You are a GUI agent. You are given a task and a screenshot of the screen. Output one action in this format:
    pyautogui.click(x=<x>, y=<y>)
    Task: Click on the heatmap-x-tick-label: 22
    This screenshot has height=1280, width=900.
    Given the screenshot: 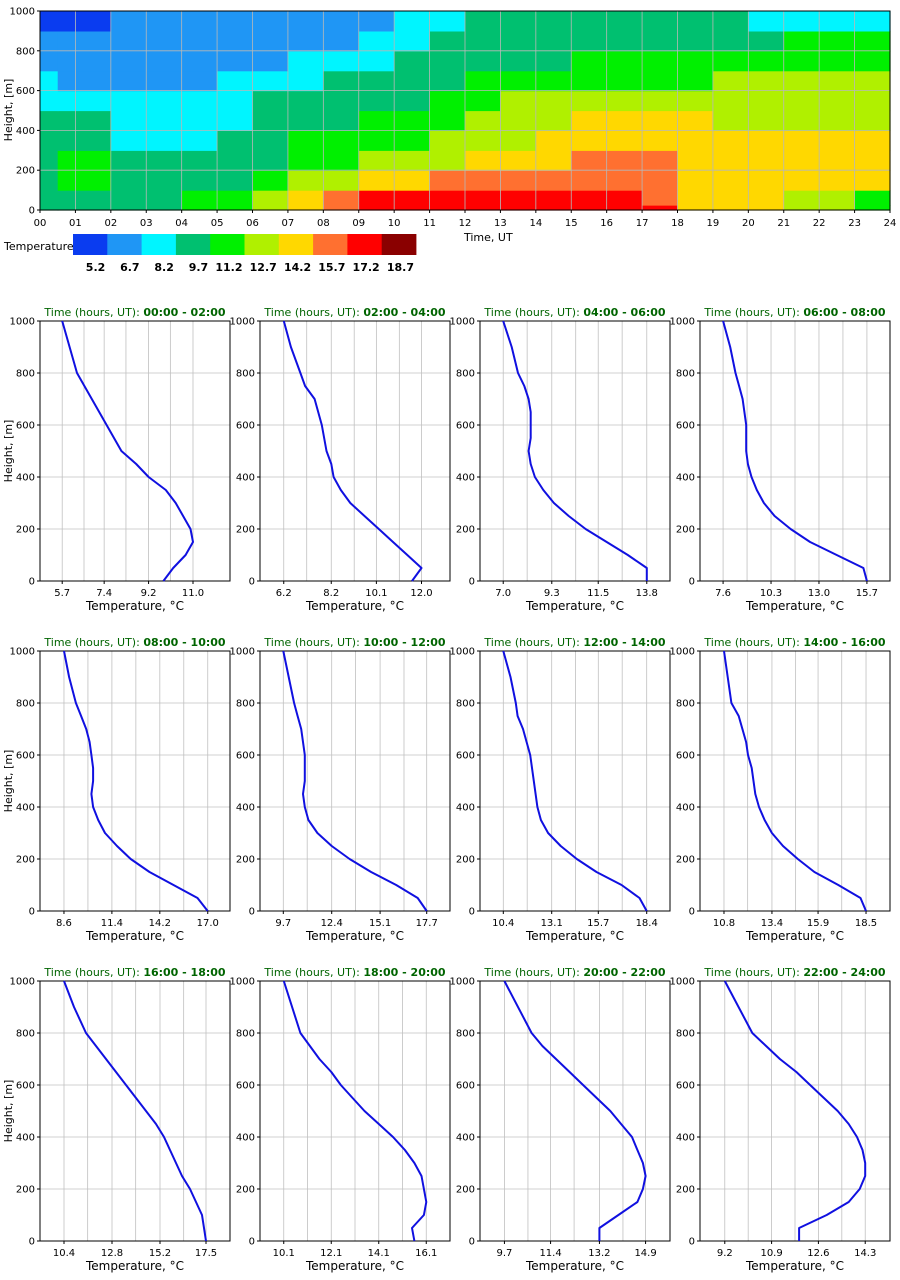 What is the action you would take?
    pyautogui.click(x=819, y=223)
    